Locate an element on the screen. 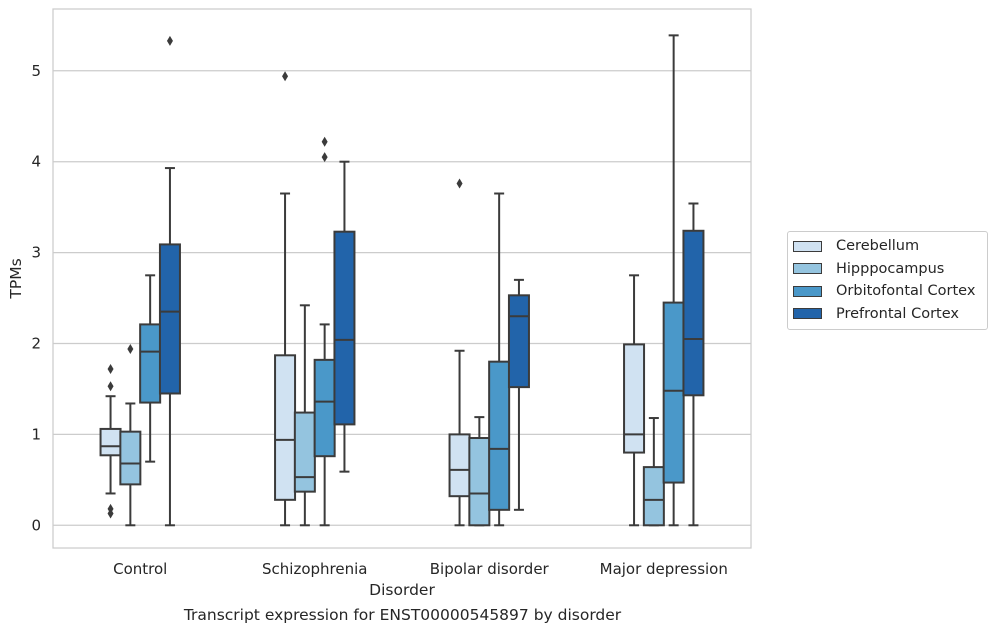 The width and height of the screenshot is (999, 634). legend-label-hippocampus: Hipppocampus is located at coordinates (890, 268).